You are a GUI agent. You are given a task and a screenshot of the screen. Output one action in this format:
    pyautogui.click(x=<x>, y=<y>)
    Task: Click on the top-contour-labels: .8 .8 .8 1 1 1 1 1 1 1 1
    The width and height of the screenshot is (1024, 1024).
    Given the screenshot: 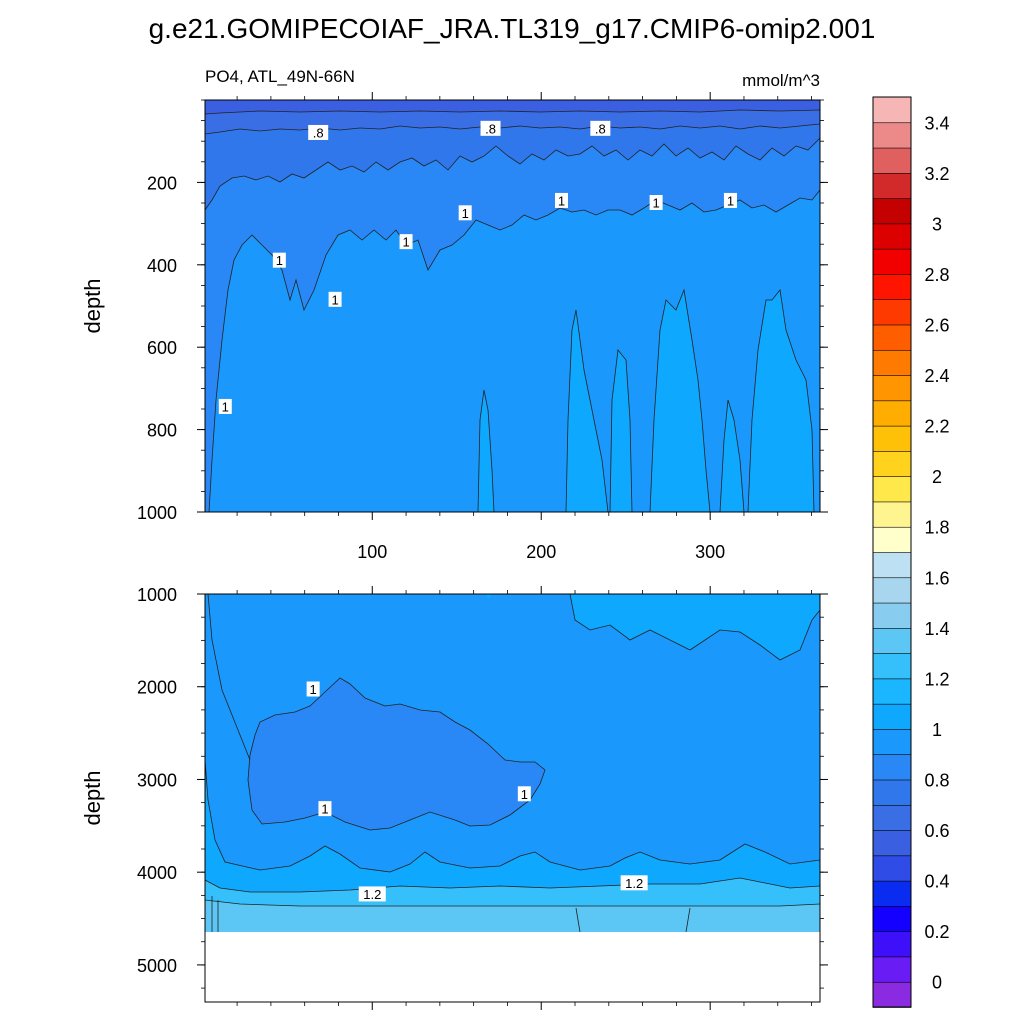 What is the action you would take?
    pyautogui.click(x=477, y=267)
    